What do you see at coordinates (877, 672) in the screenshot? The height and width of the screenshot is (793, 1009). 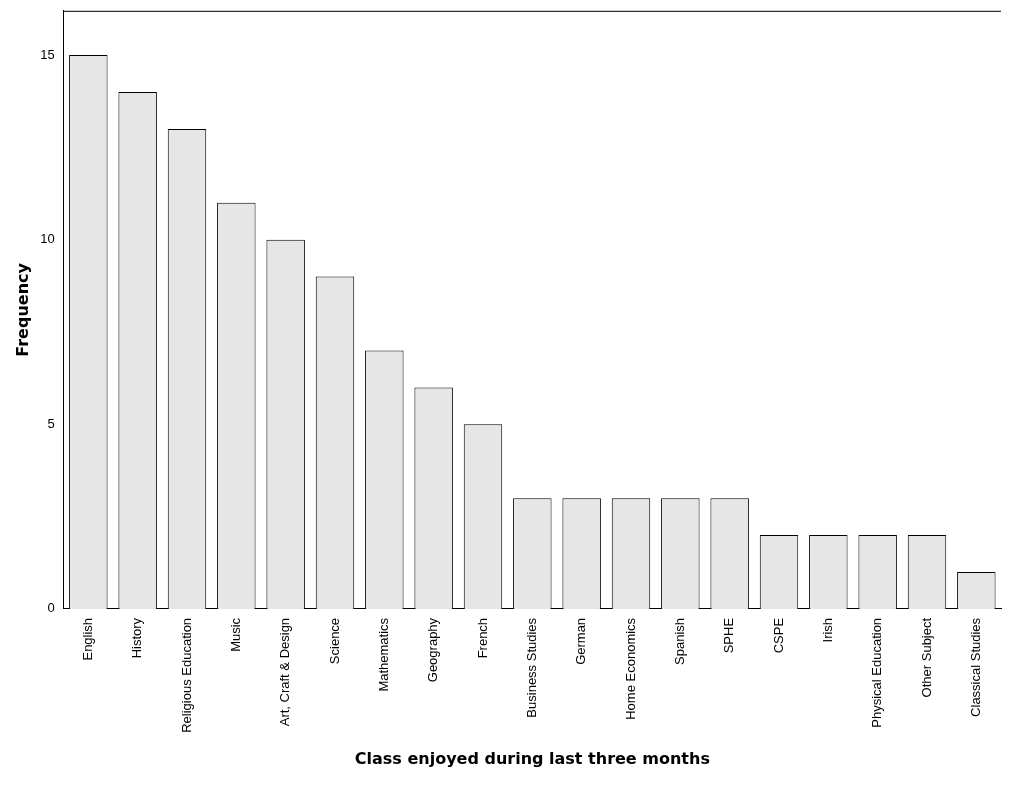 I see `x-tick-label: Physical Education` at bounding box center [877, 672].